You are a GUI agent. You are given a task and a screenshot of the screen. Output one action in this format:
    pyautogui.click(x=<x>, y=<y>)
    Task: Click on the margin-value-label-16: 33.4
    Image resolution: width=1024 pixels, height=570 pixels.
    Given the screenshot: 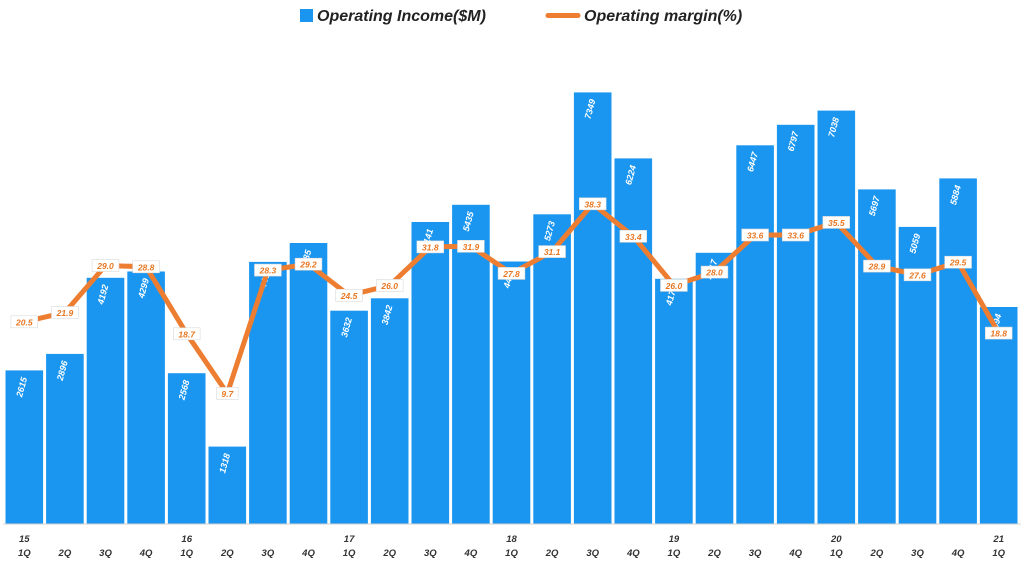 What is the action you would take?
    pyautogui.click(x=633, y=237)
    